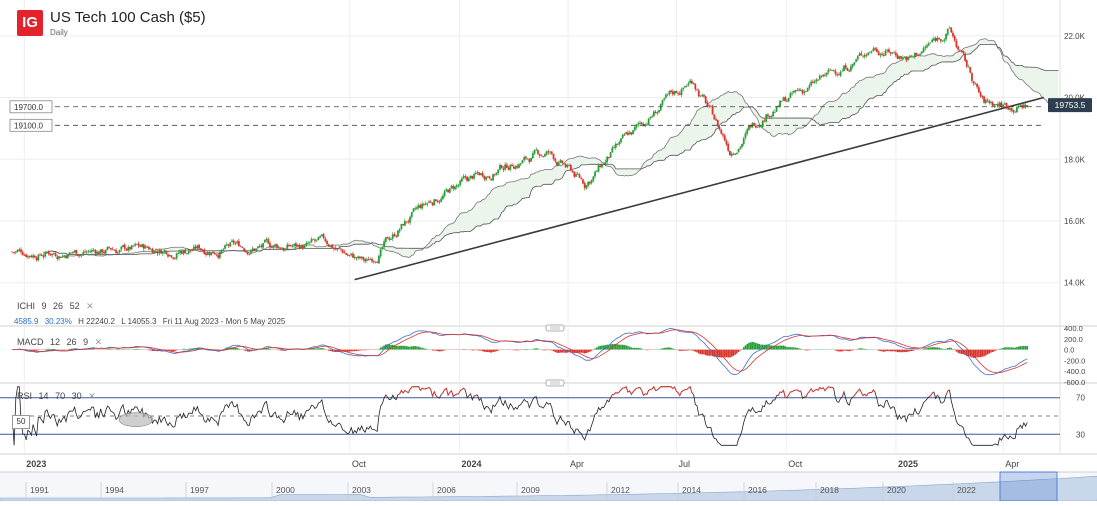 The height and width of the screenshot is (506, 1097). I want to click on rsi-param-2: 70, so click(60, 396).